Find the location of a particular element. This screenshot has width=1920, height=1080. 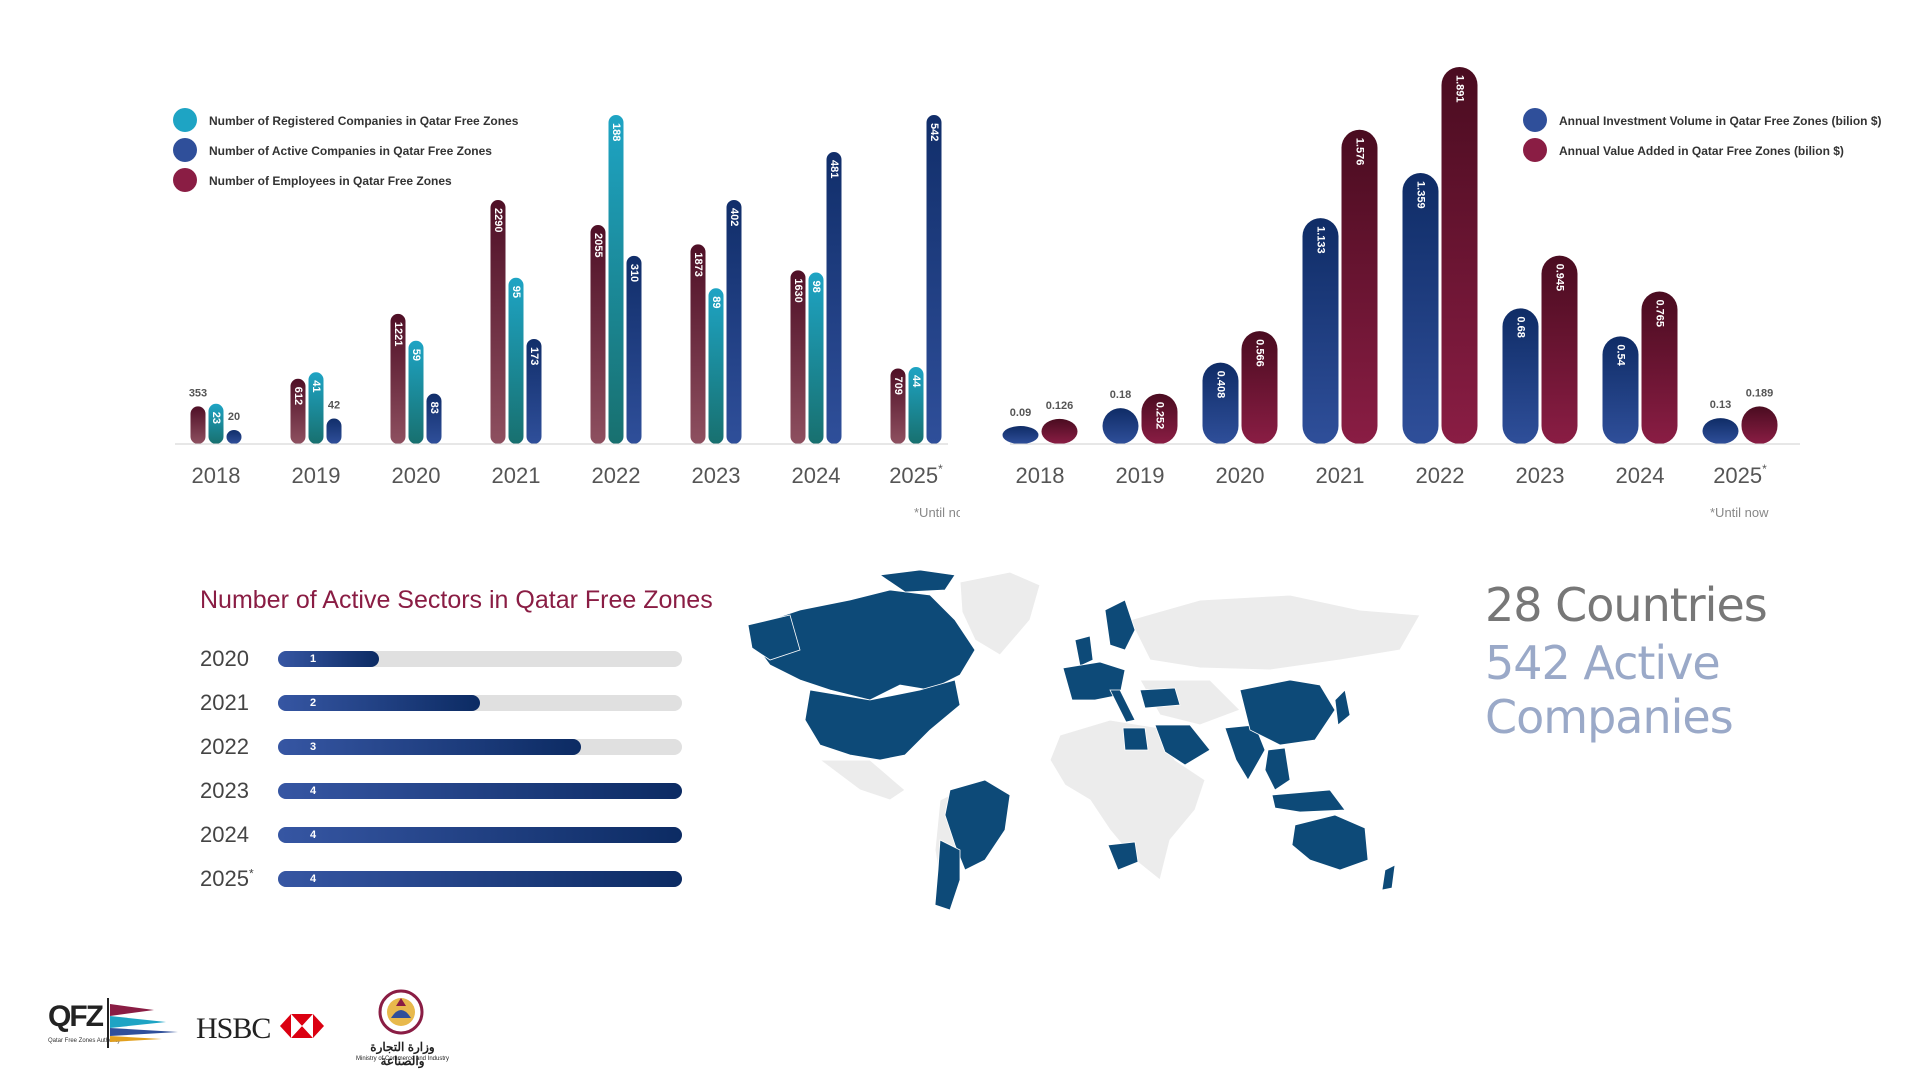

map-italy is located at coordinates (1122, 706).